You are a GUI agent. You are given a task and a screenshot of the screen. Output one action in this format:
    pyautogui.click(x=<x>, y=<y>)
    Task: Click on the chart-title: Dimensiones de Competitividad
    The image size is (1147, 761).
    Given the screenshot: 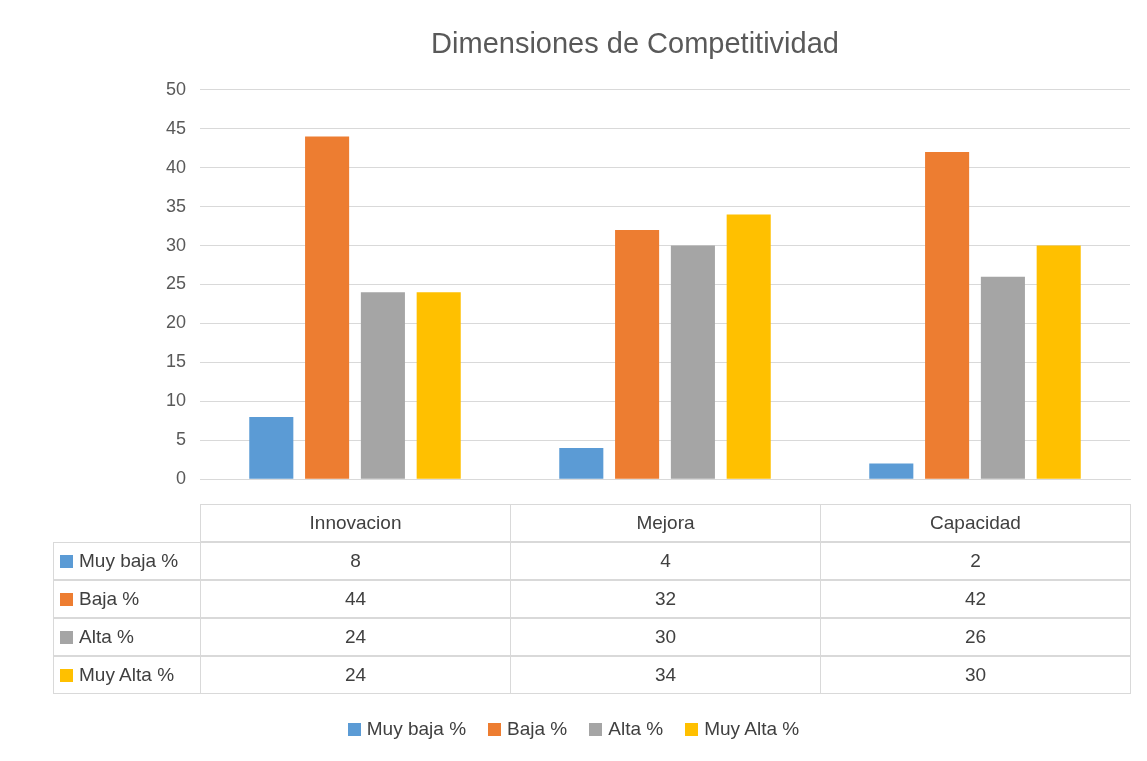 What is the action you would take?
    pyautogui.click(x=635, y=43)
    